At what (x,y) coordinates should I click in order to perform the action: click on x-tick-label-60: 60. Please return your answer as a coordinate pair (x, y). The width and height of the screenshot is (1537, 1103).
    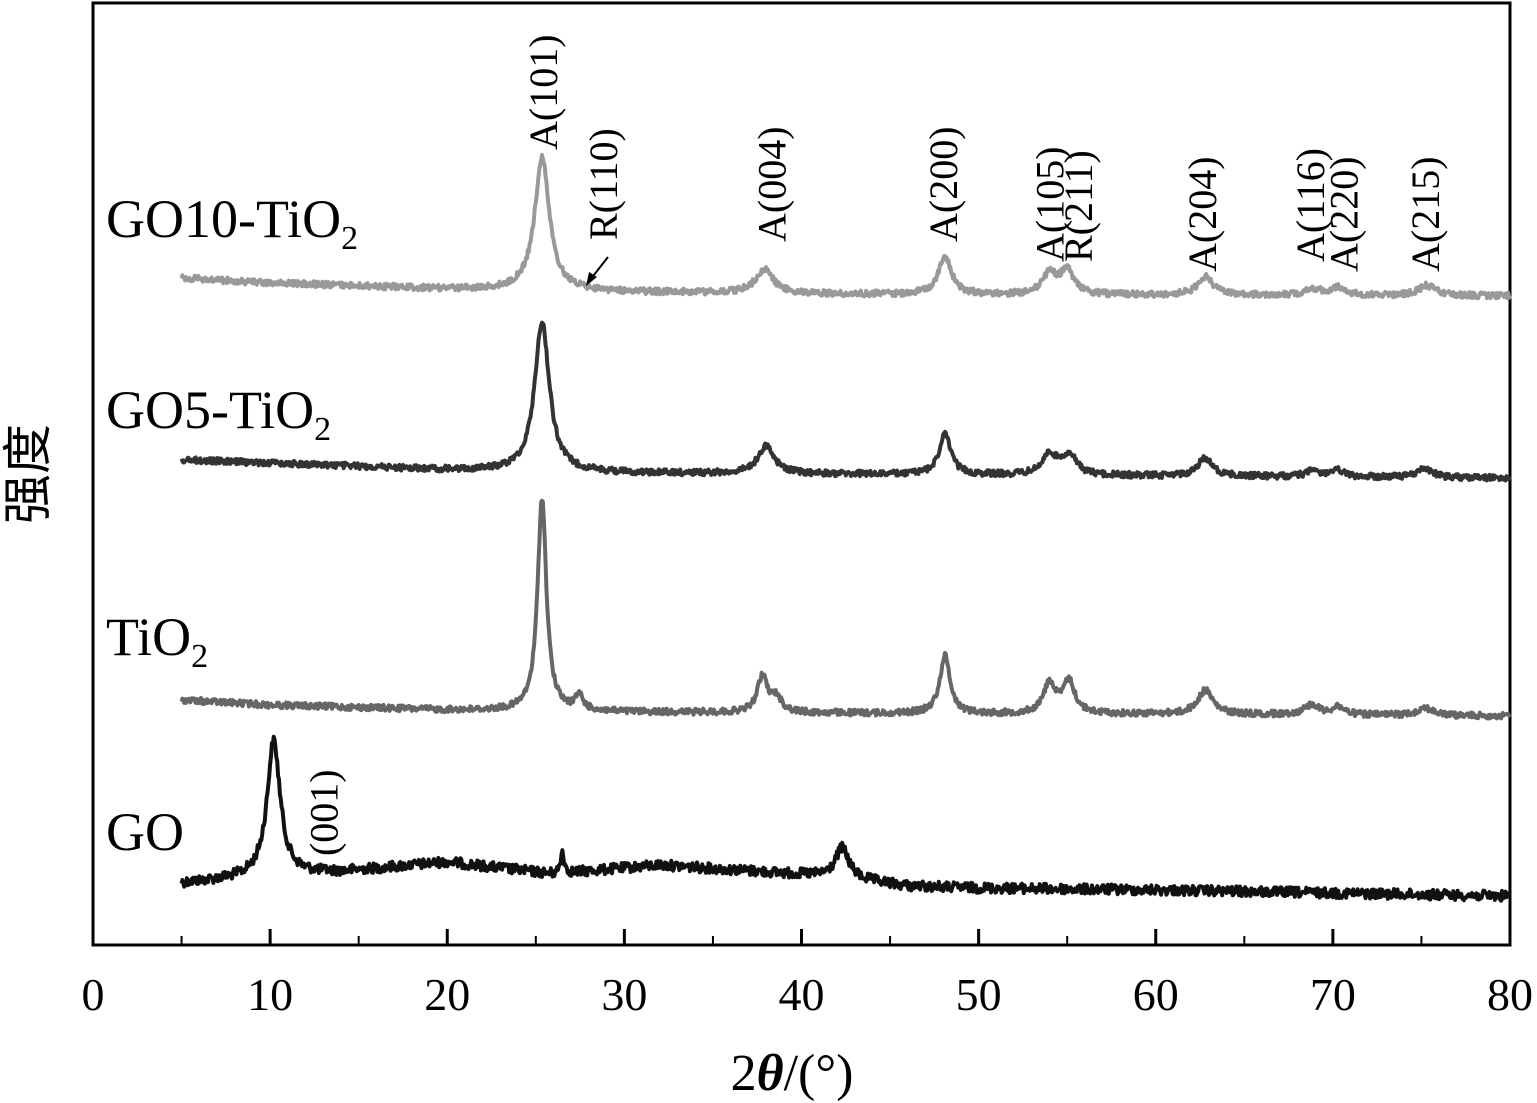
    Looking at the image, I should click on (1156, 994).